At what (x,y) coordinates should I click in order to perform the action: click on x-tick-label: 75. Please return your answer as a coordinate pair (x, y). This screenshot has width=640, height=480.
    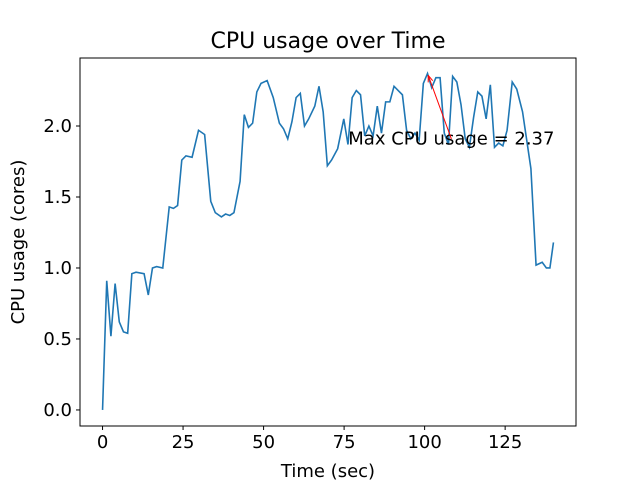
    Looking at the image, I should click on (344, 442).